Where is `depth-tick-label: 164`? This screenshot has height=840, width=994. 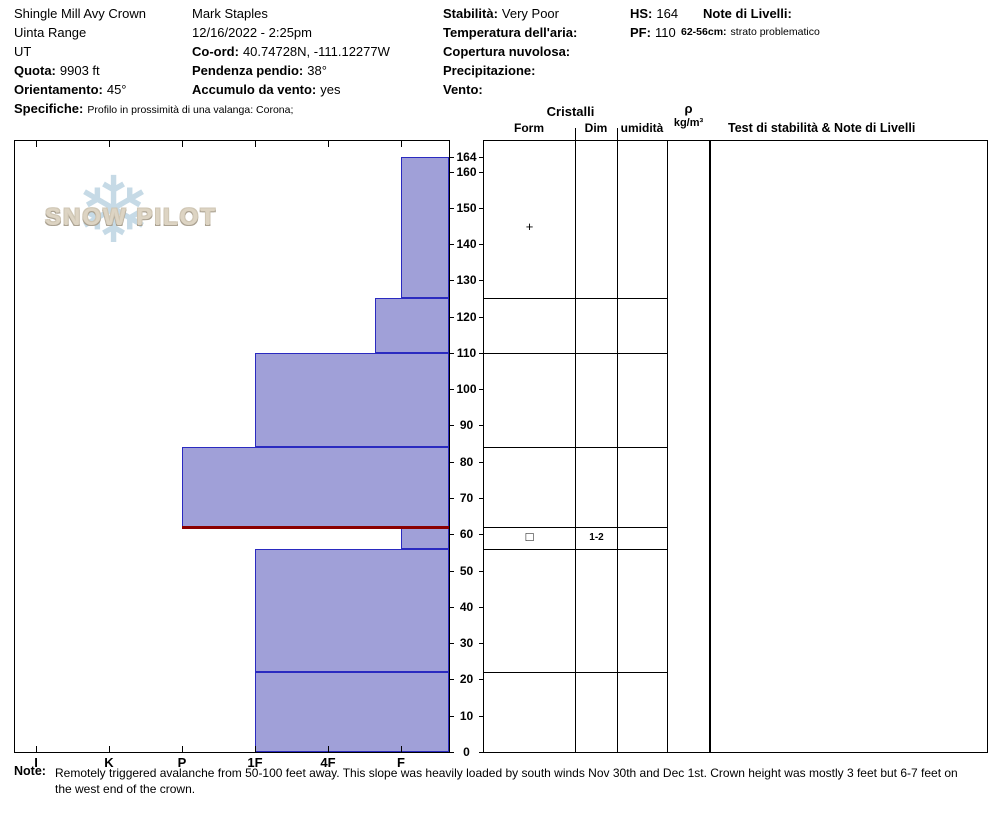 depth-tick-label: 164 is located at coordinates (466, 157).